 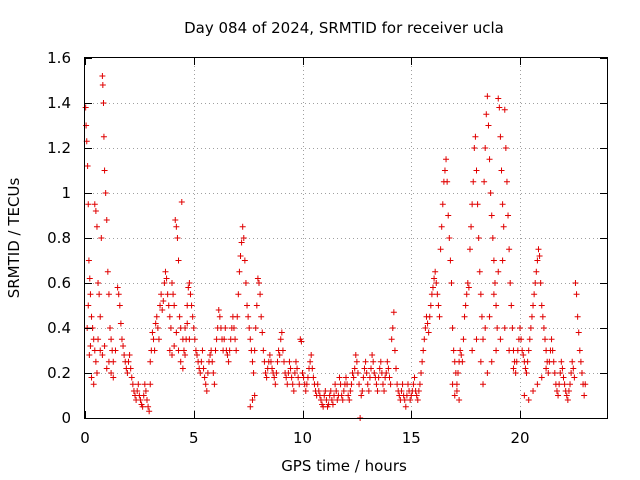 What do you see at coordinates (66, 418) in the screenshot?
I see `y-tick-label: 0` at bounding box center [66, 418].